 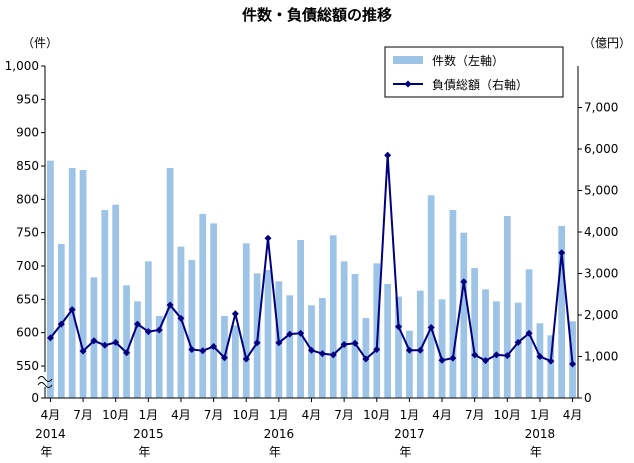 I want to click on legend-bar-label: 件数（左軸）, so click(x=468, y=60).